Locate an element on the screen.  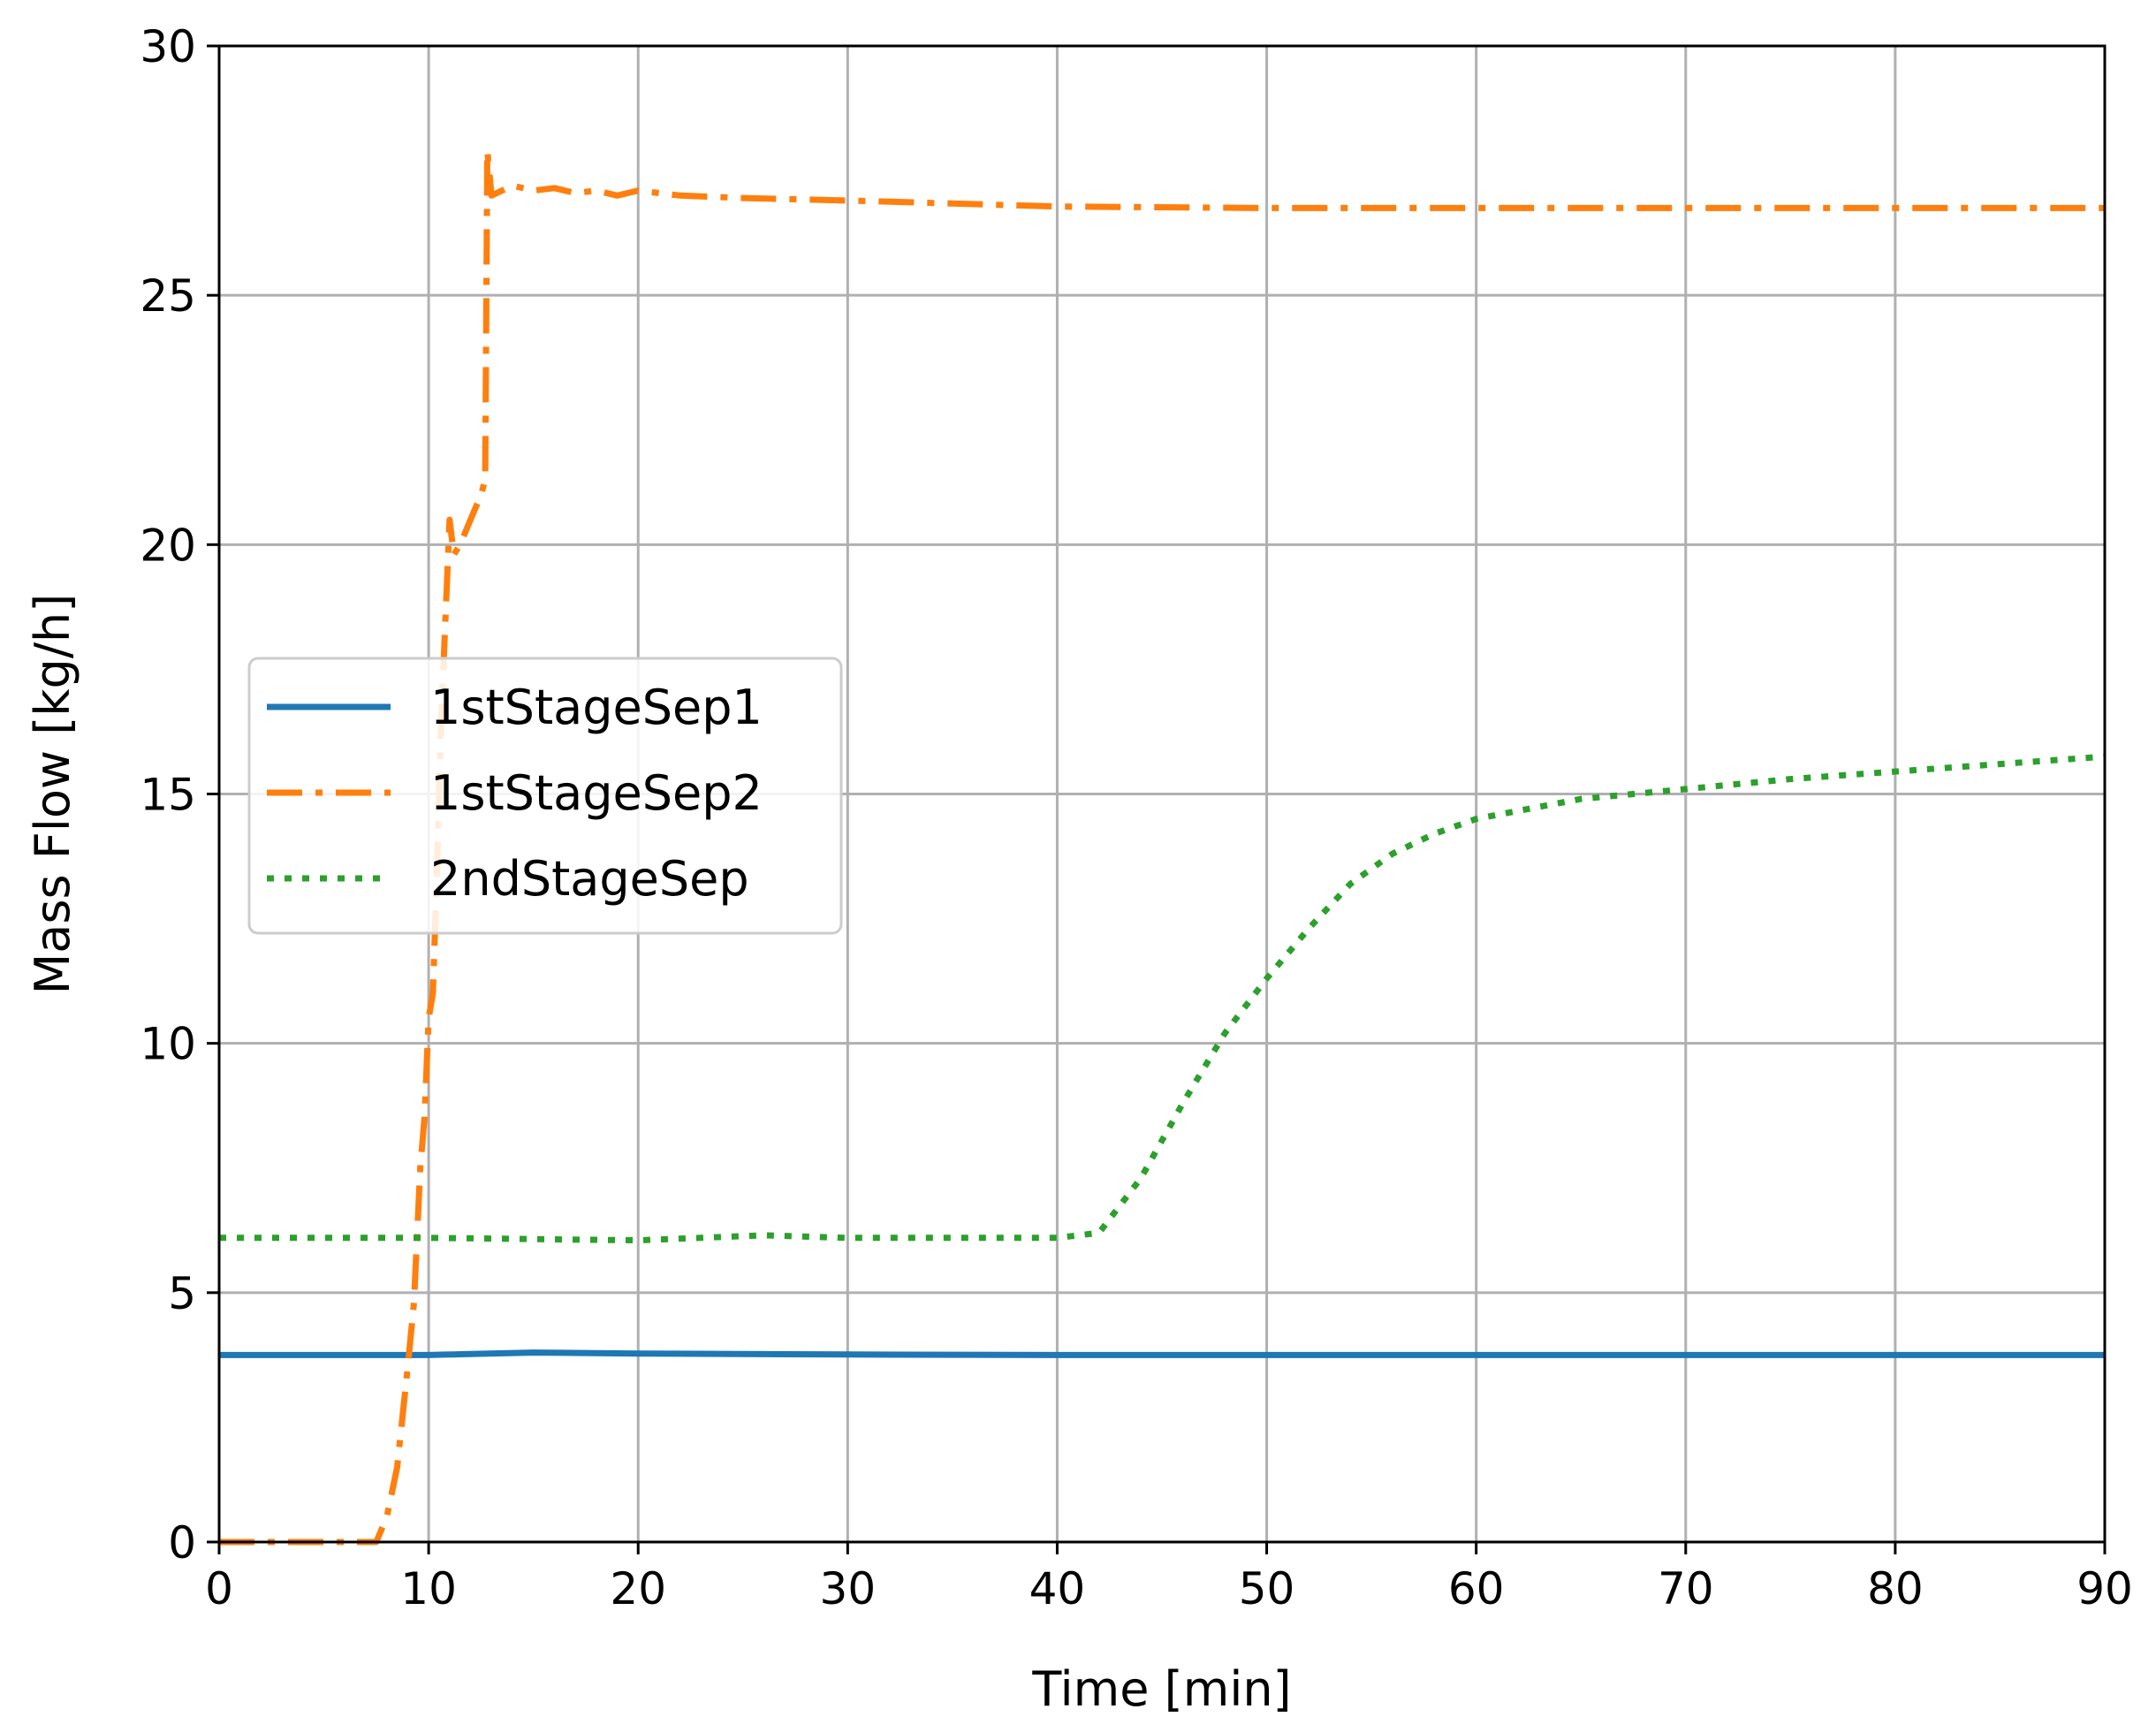
x-tick-label: 0 is located at coordinates (219, 1588).